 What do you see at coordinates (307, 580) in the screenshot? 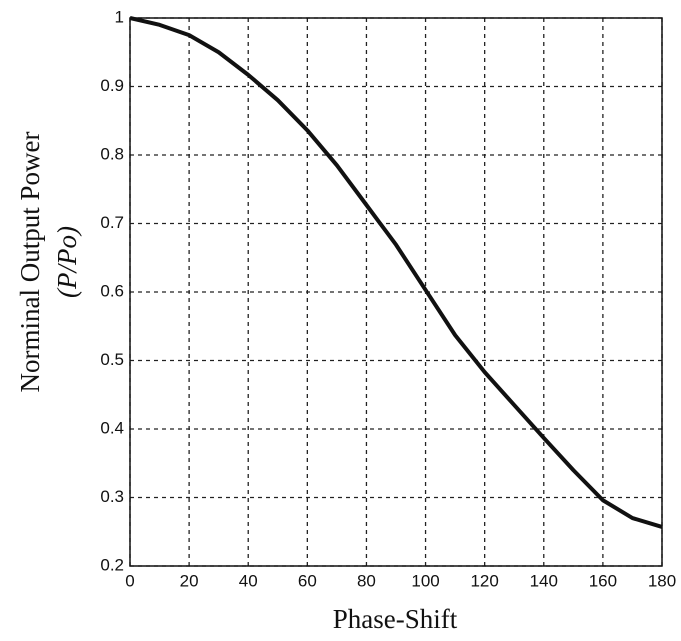
I see `x-tick-label: 60` at bounding box center [307, 580].